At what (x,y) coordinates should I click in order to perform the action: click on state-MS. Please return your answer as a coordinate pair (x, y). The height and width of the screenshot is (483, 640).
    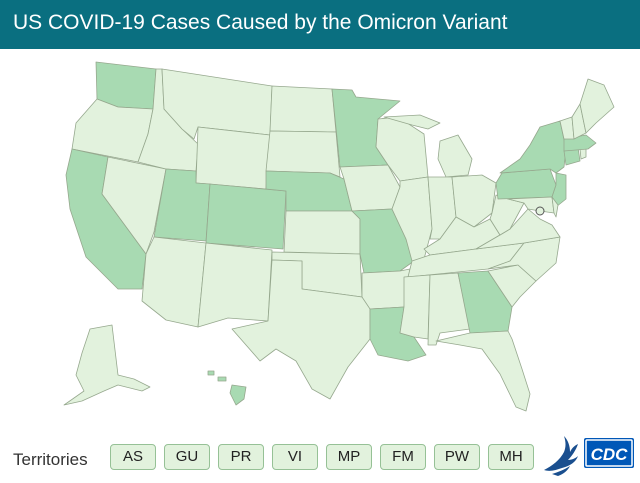
    Looking at the image, I should click on (415, 307).